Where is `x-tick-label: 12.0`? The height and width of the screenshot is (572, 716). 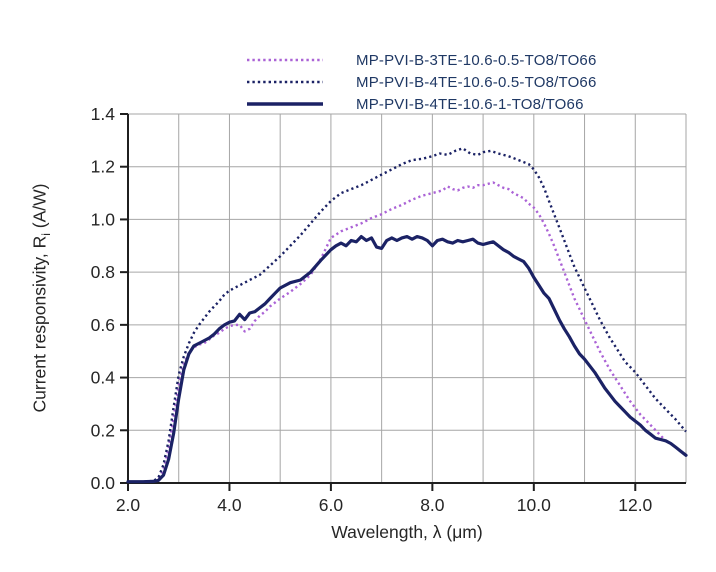 x-tick-label: 12.0 is located at coordinates (635, 505).